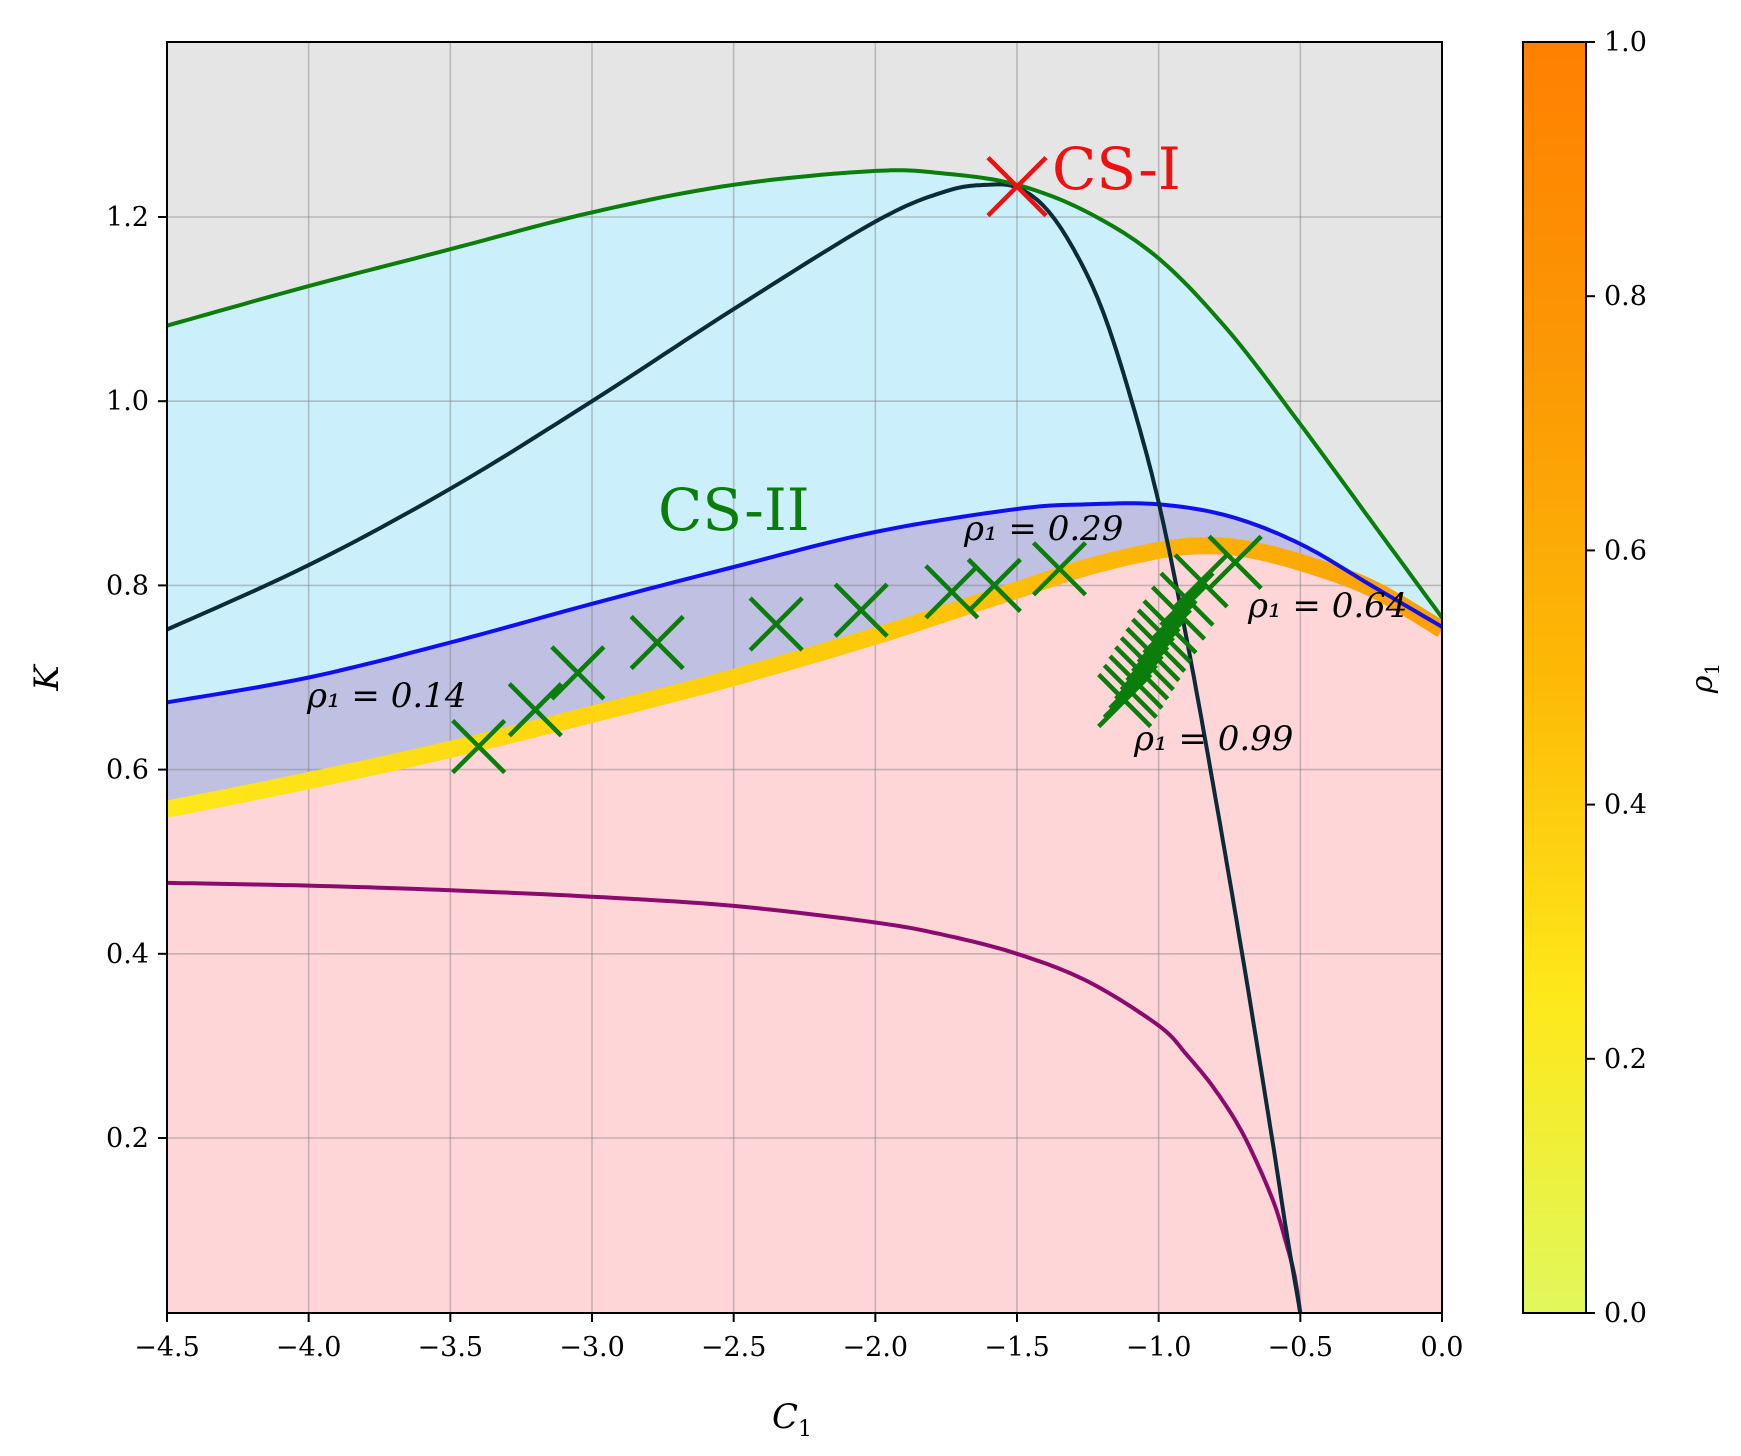 The height and width of the screenshot is (1456, 1741). I want to click on colorbar-tick-label: 0.0, so click(1625, 1313).